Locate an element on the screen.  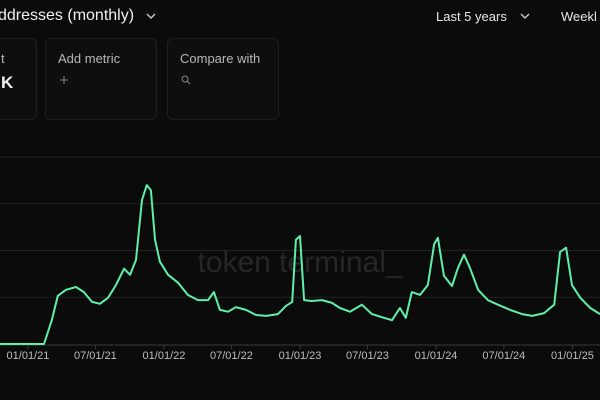
current-value: K is located at coordinates (7, 82).